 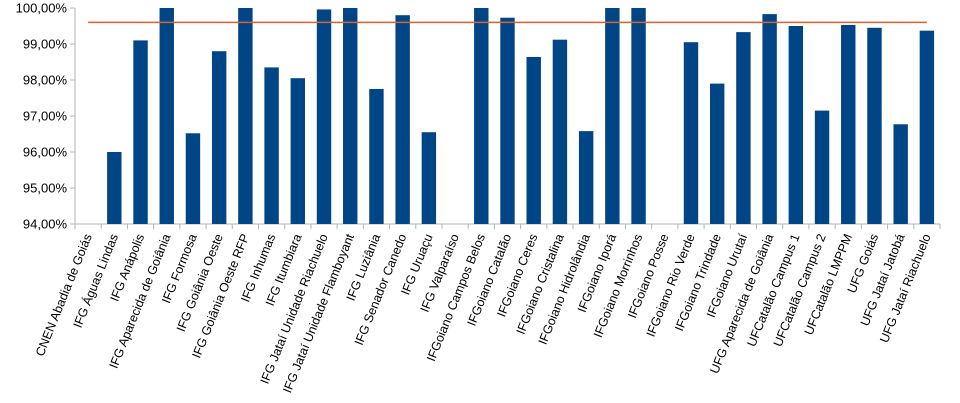 What do you see at coordinates (45, 116) in the screenshot?
I see `y-tick-label: 97,00%` at bounding box center [45, 116].